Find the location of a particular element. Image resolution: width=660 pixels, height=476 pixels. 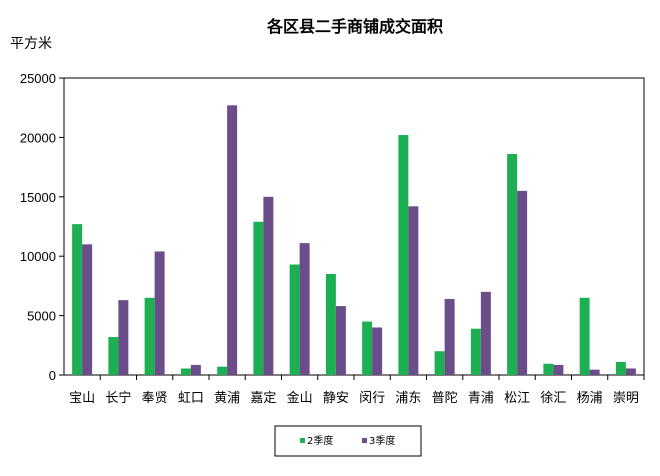

legend-frame is located at coordinates (348, 441).